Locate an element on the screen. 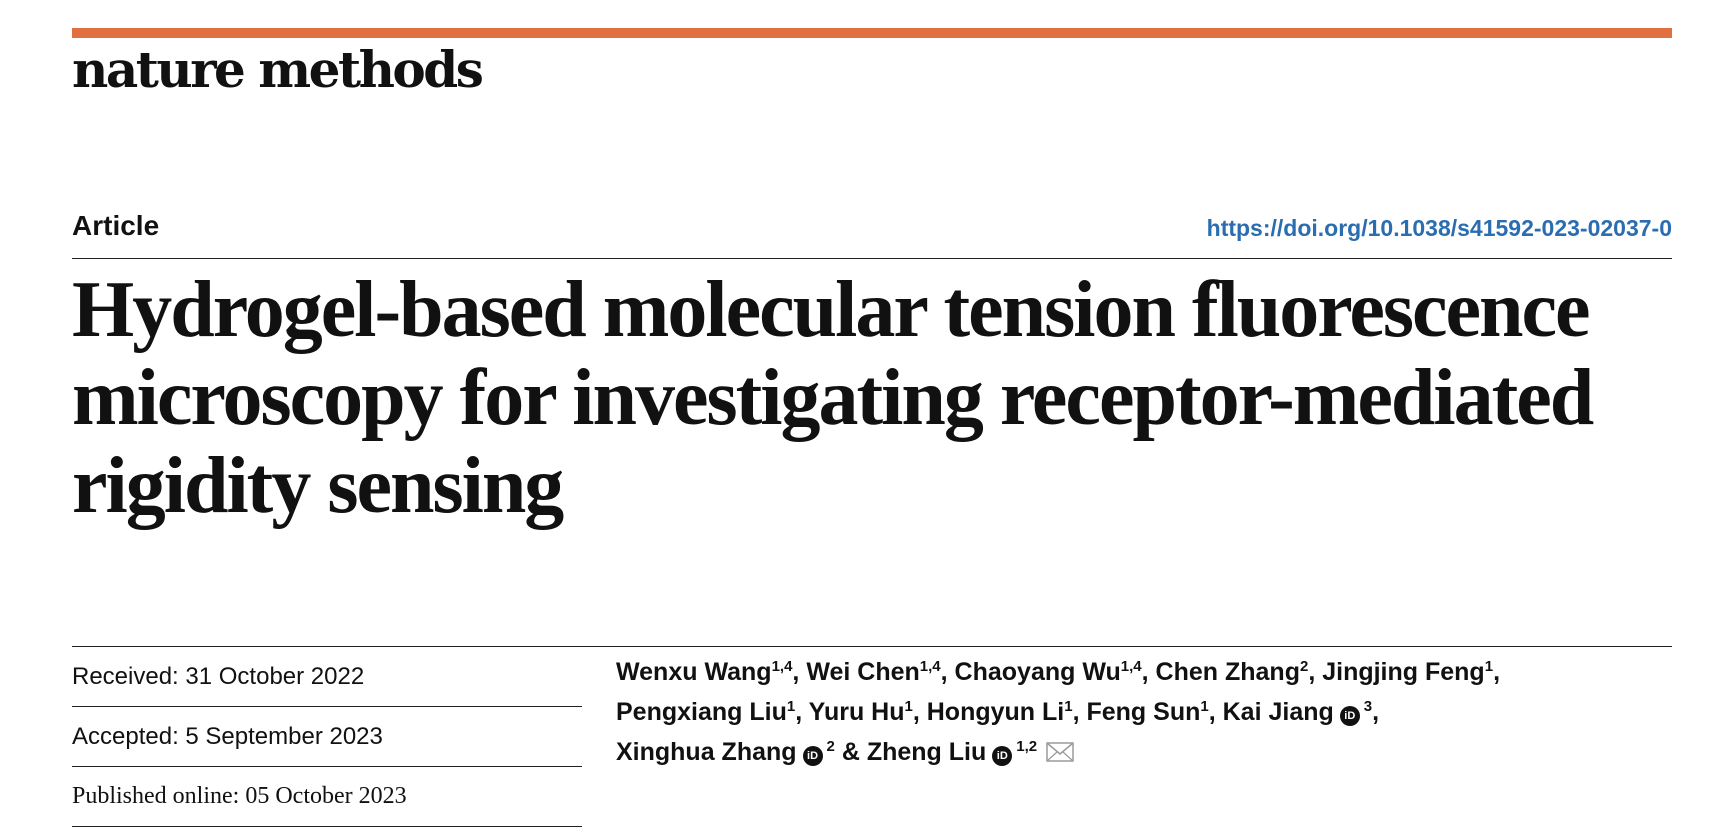 Image resolution: width=1732 pixels, height=834 pixels. author-name: Xinghua Zhang is located at coordinates (706, 752).